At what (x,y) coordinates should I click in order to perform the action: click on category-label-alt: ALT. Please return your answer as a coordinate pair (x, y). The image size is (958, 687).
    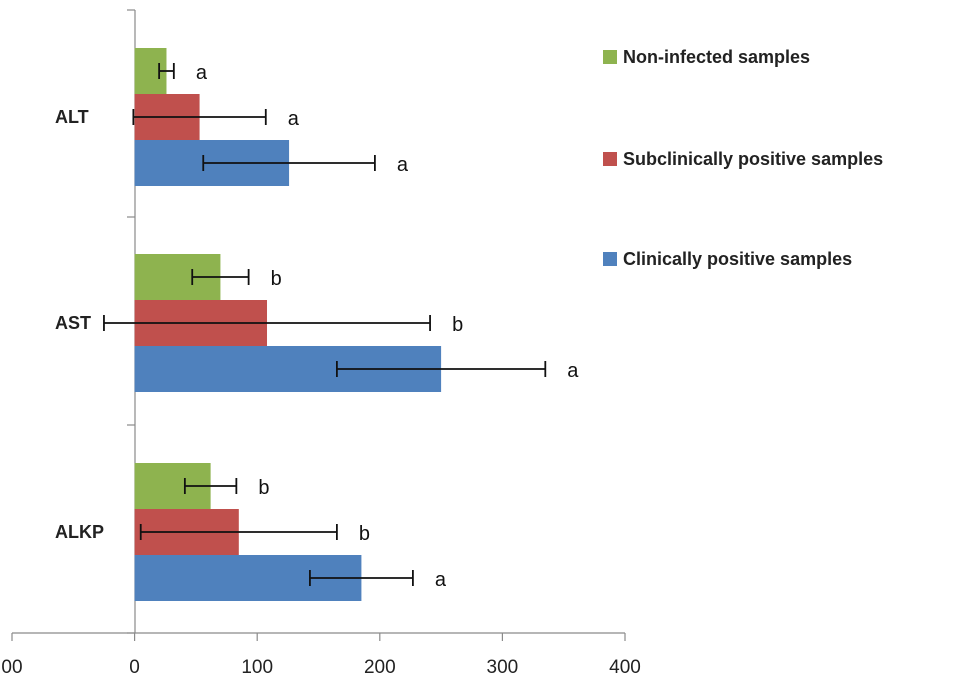
    Looking at the image, I should click on (72, 117).